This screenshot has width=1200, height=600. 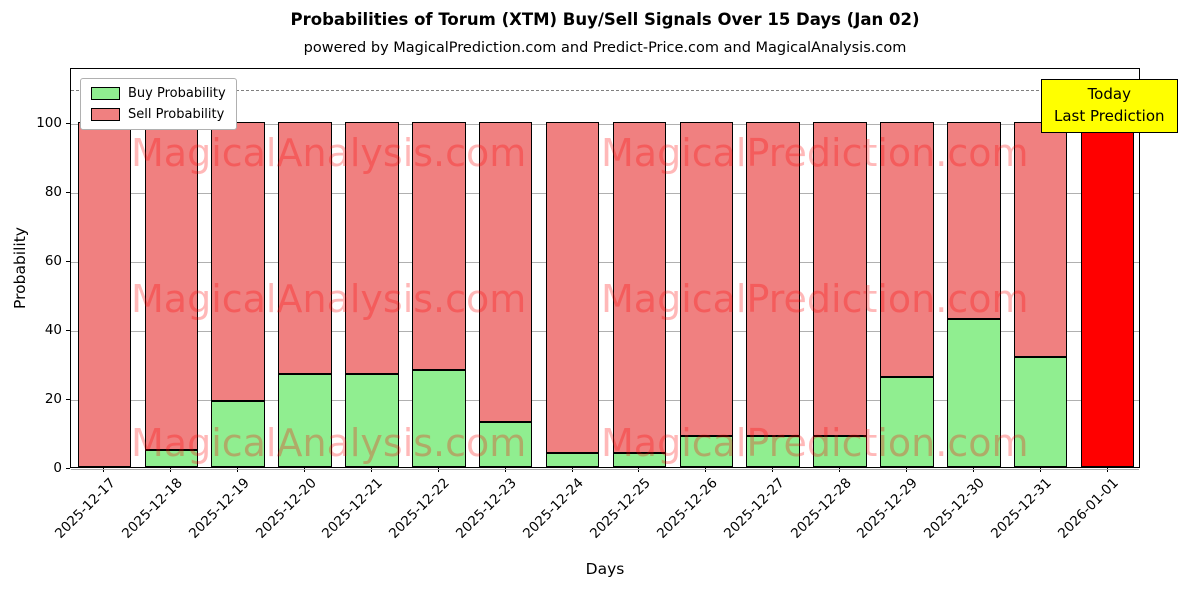 What do you see at coordinates (49, 123) in the screenshot?
I see `y-tick-label: 100` at bounding box center [49, 123].